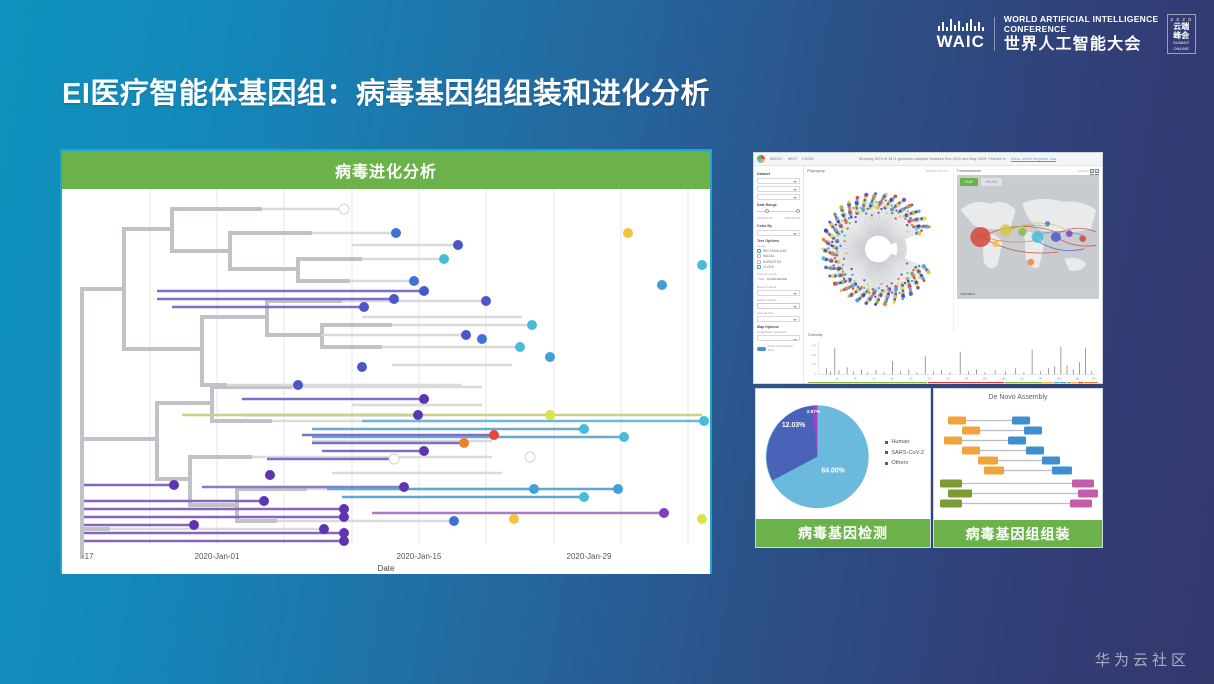 The image size is (1214, 684). Describe the element at coordinates (887, 442) in the screenshot. I see `legend-swatch-human` at that location.